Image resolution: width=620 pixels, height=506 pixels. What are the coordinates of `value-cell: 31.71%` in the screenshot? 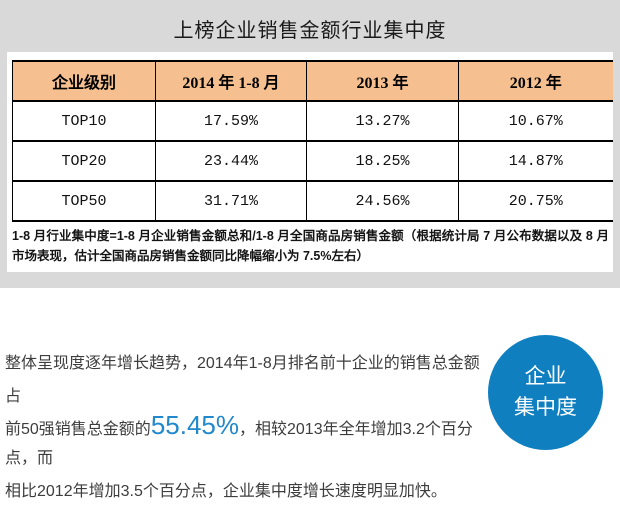 It's located at (231, 201).